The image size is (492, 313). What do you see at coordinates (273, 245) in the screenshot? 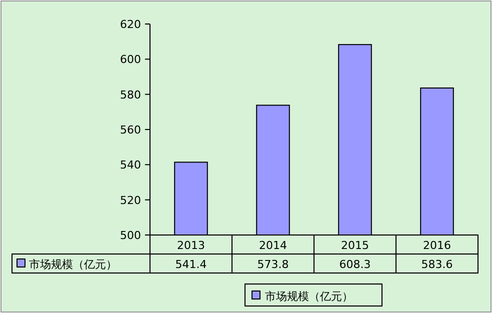
I see `x-tick-label: 2014` at bounding box center [273, 245].